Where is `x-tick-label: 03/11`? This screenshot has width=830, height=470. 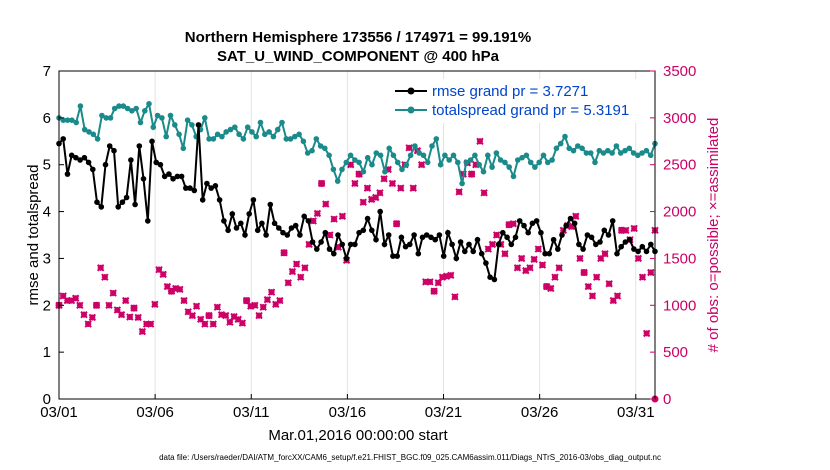
x-tick-label: 03/11 is located at coordinates (251, 412).